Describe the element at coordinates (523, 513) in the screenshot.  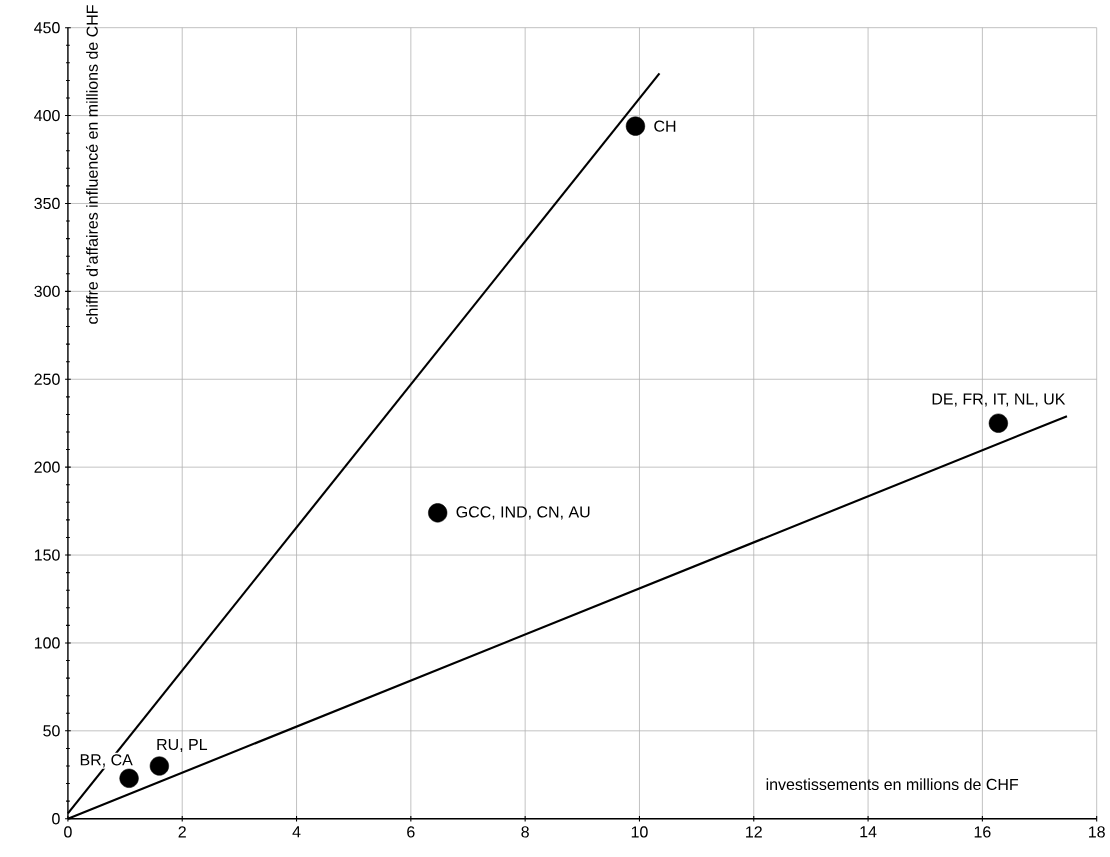
I see `annotation: GCC, IND, CN, AU` at that location.